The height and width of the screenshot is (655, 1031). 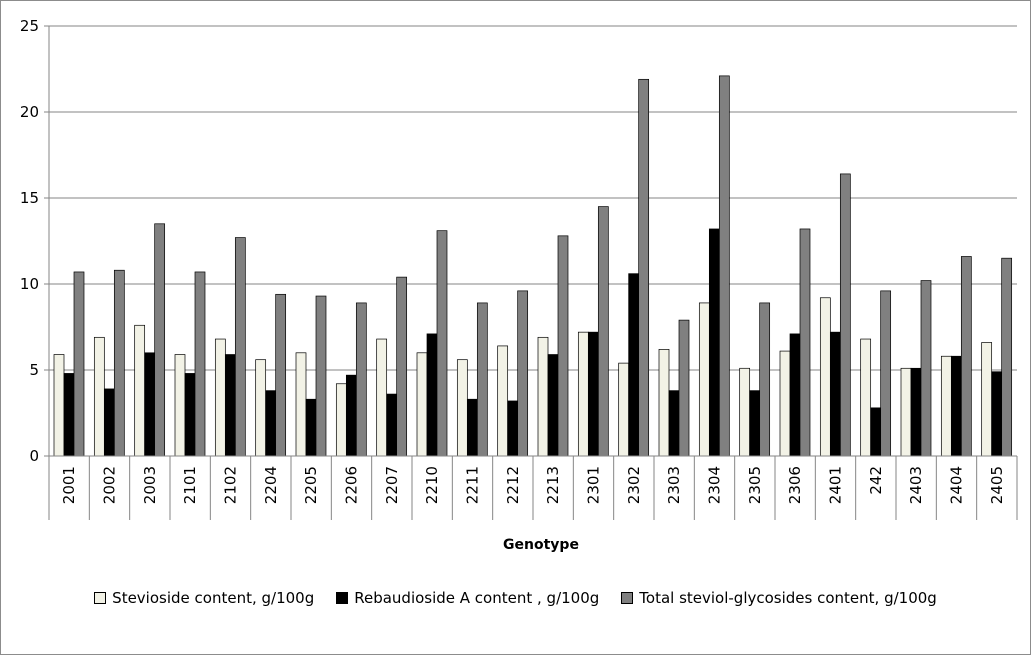 I want to click on x-tick-label: 2206, so click(x=352, y=485).